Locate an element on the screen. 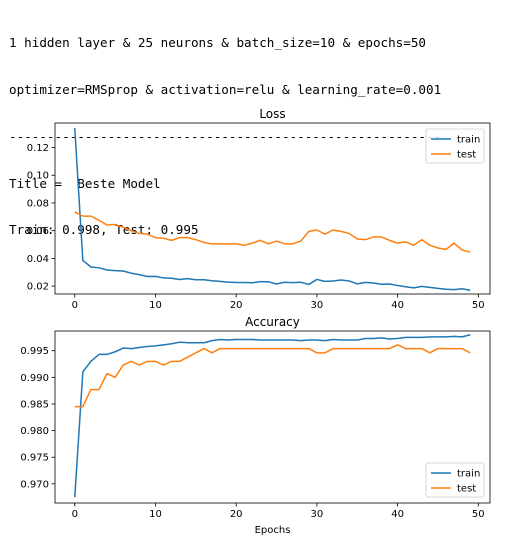  x-axis-label: Epochs is located at coordinates (273, 530).